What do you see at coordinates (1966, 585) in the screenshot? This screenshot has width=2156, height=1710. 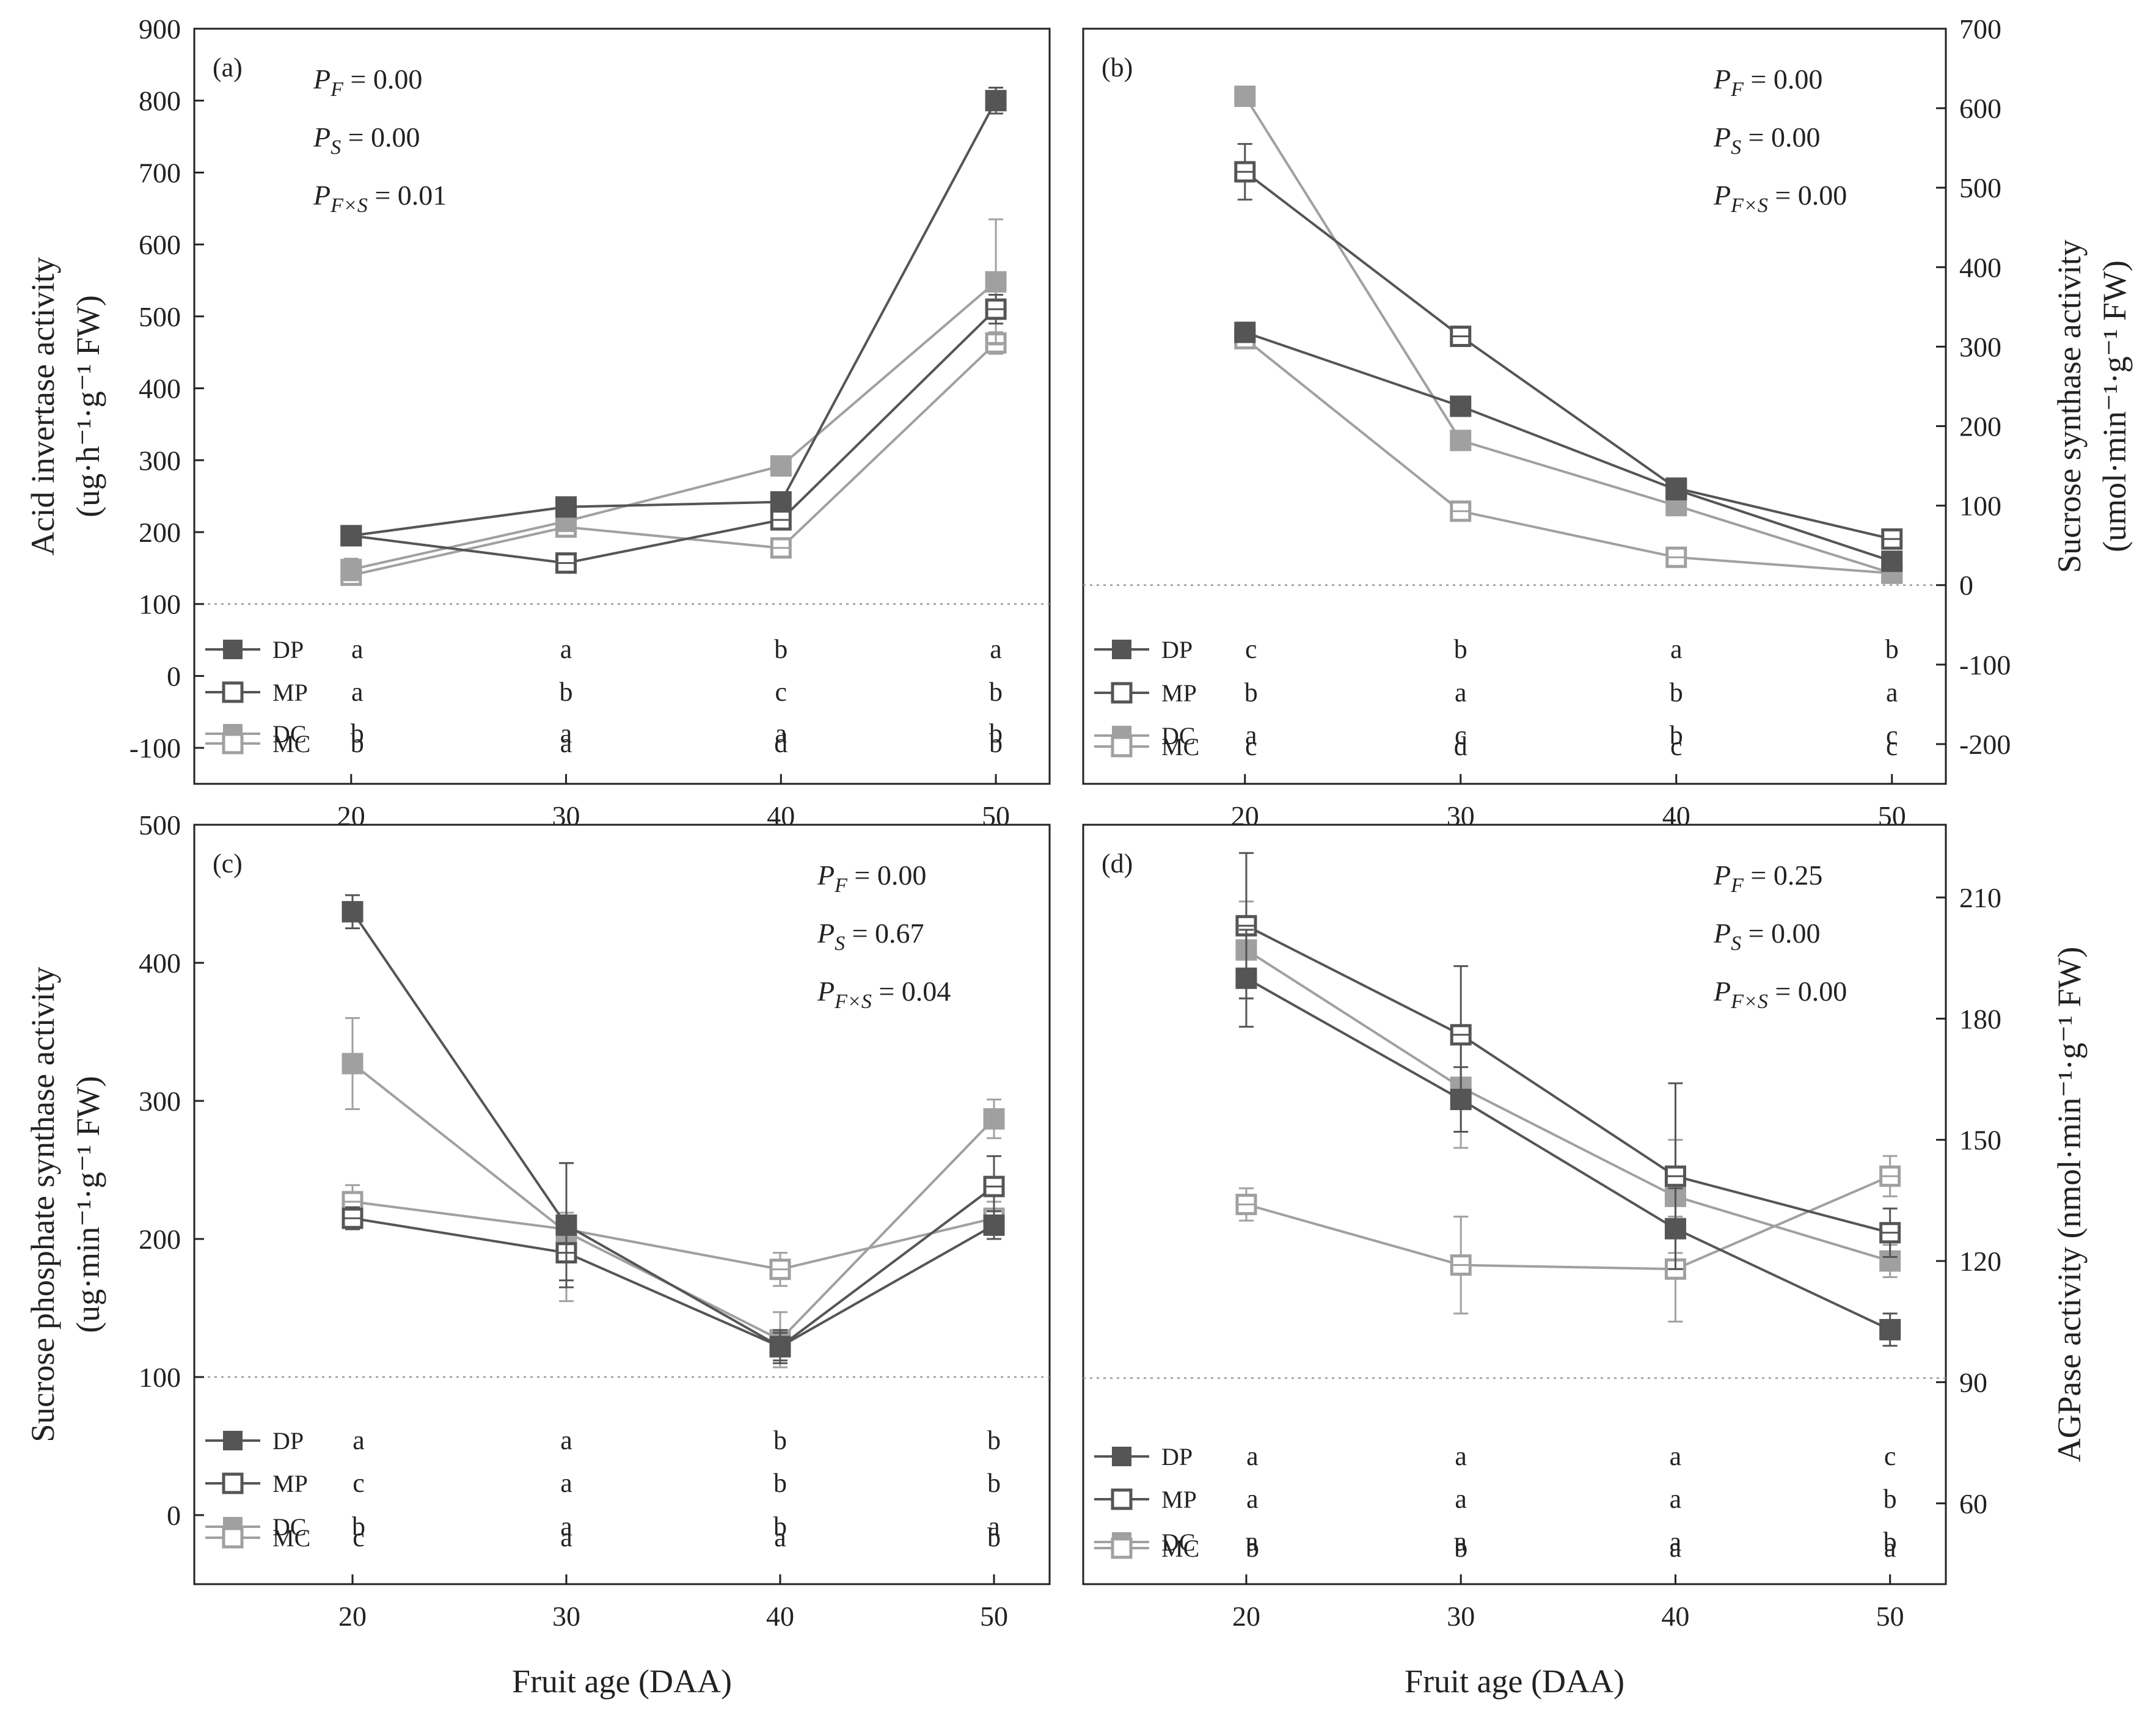 I see `y-tick-label: 0` at bounding box center [1966, 585].